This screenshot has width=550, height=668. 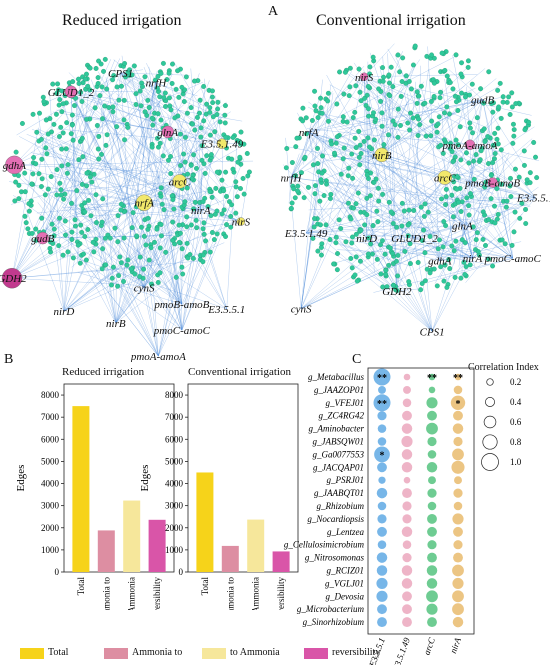 What do you see at coordinates (364, 78) in the screenshot?
I see `nirs-node-label: nirS` at bounding box center [364, 78].